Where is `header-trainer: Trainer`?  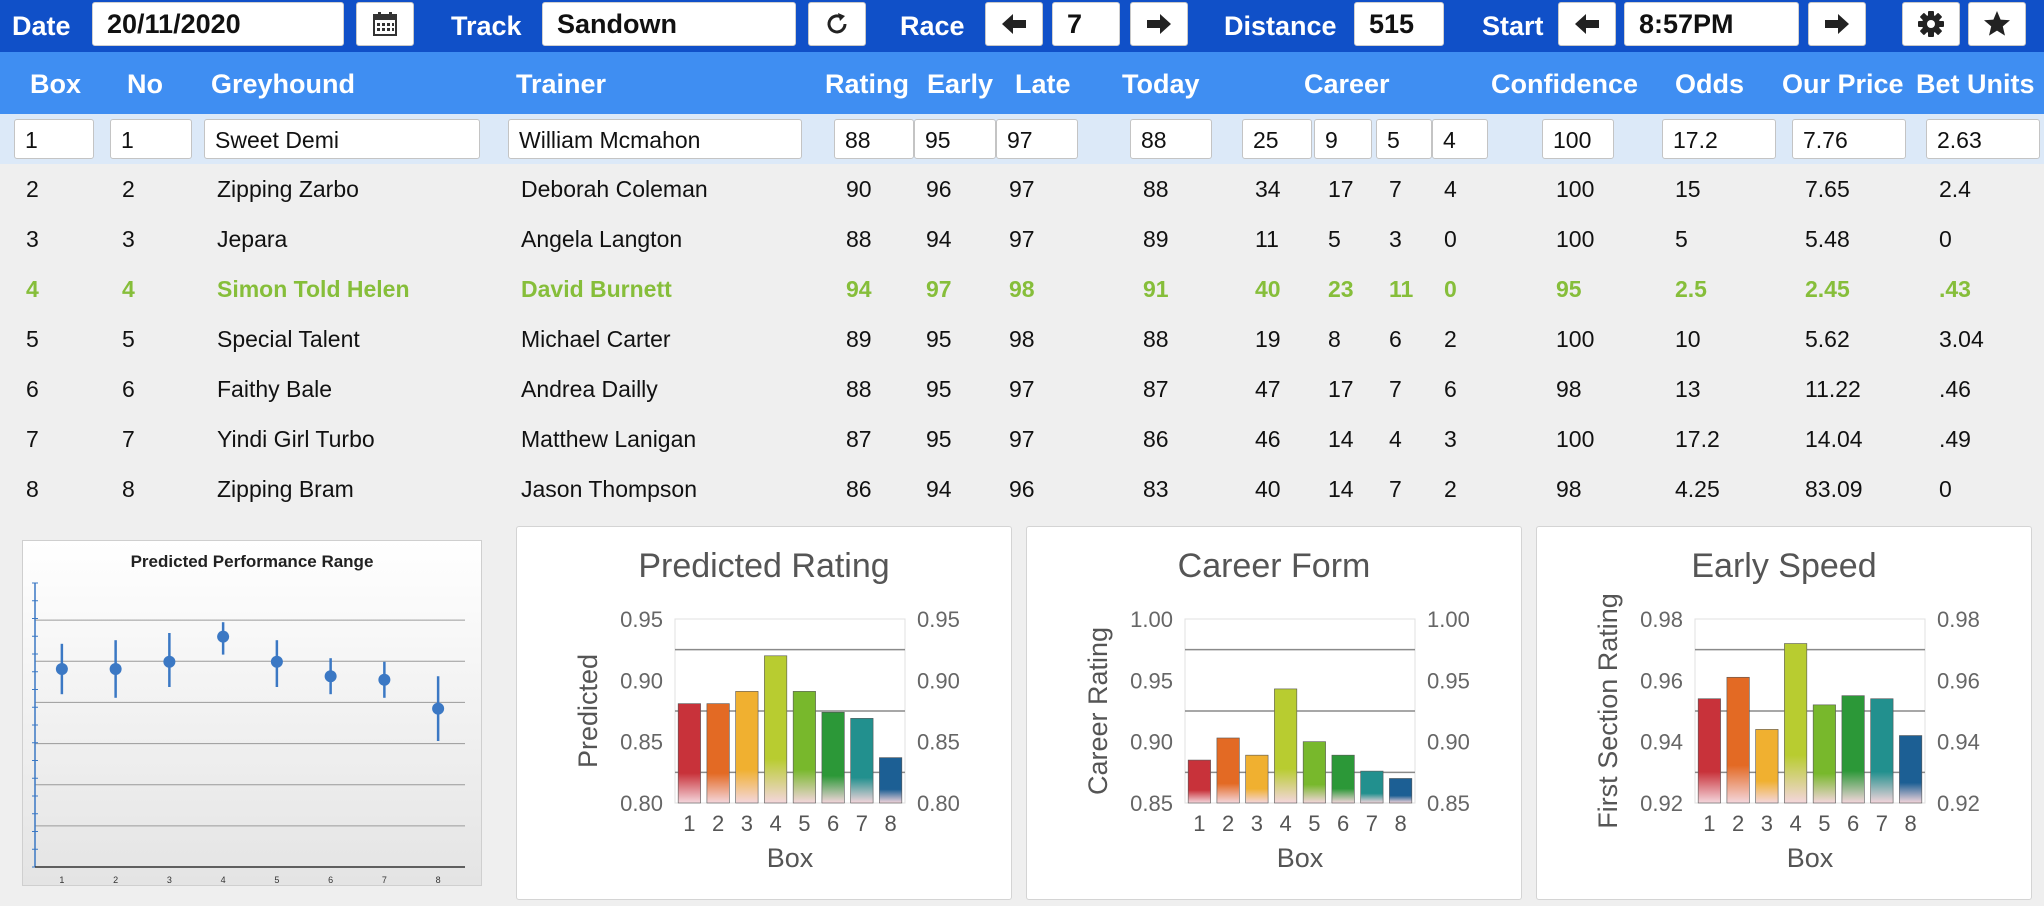
header-trainer: Trainer is located at coordinates (561, 84).